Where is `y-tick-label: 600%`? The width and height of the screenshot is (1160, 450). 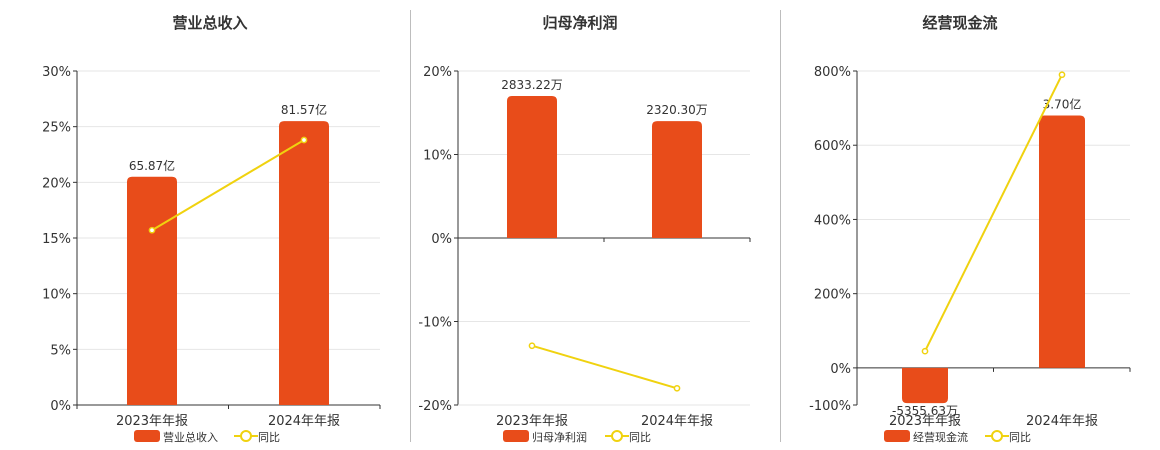 y-tick-label: 600% is located at coordinates (832, 146).